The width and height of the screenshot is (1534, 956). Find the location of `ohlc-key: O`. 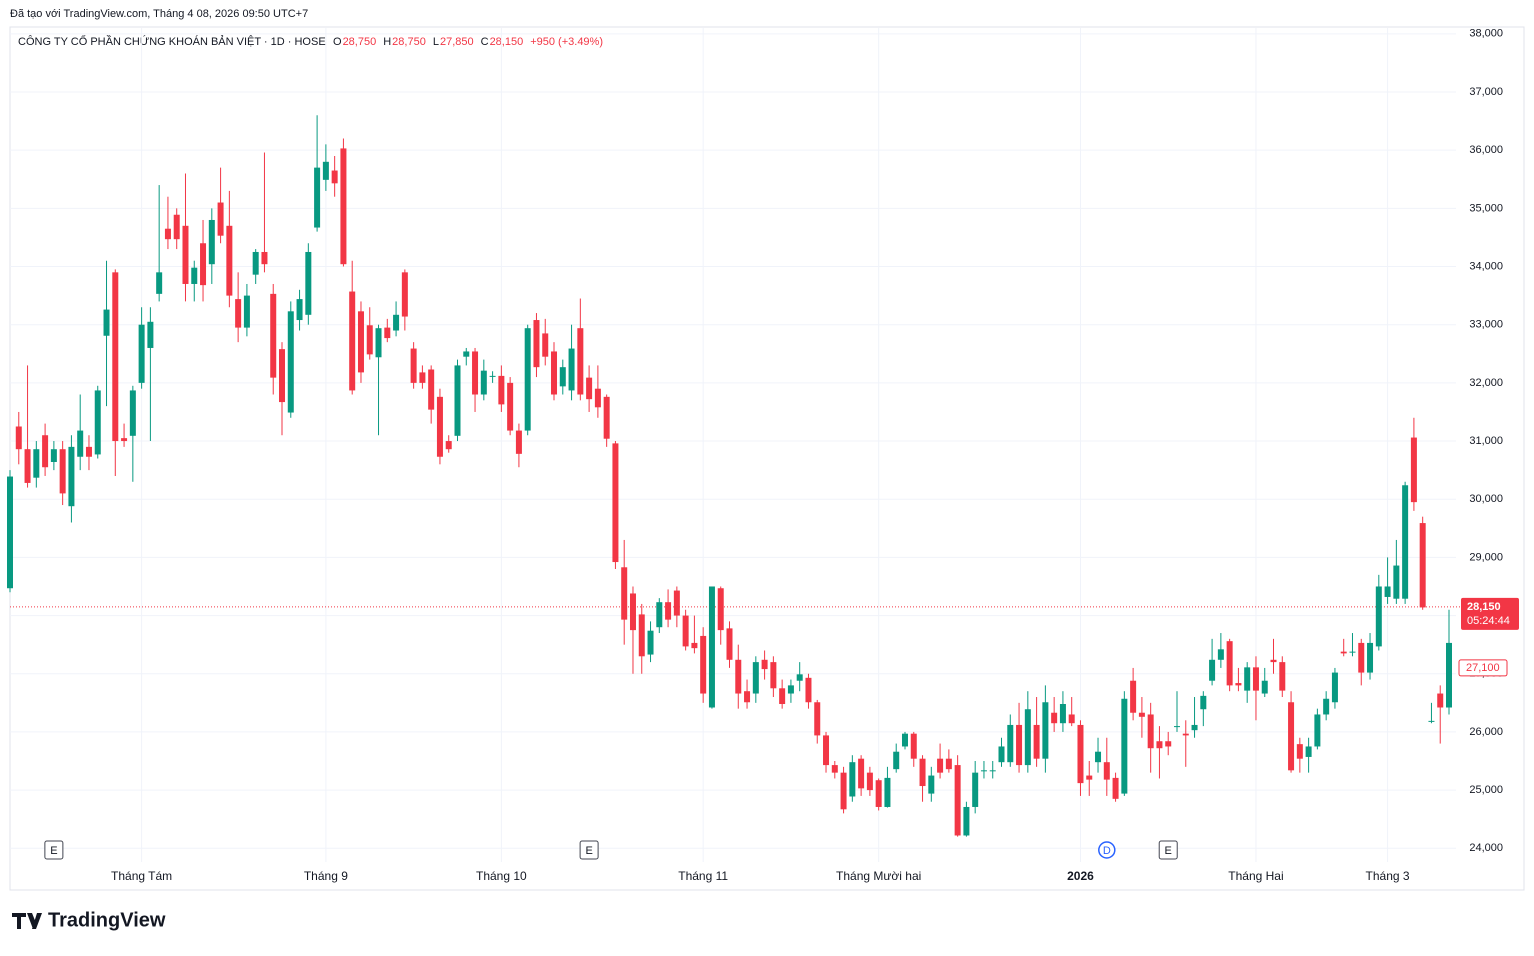

ohlc-key: O is located at coordinates (337, 42).